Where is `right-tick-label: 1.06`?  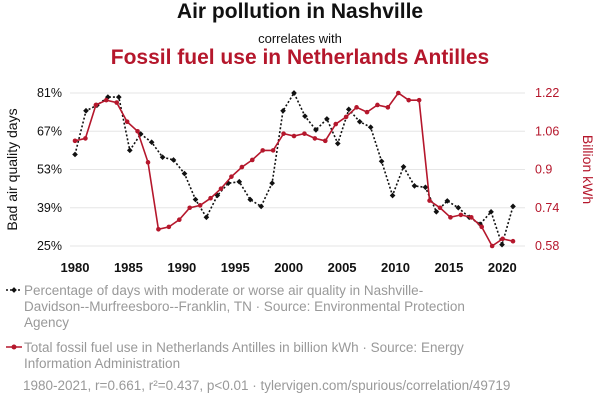
right-tick-label: 1.06 is located at coordinates (547, 131).